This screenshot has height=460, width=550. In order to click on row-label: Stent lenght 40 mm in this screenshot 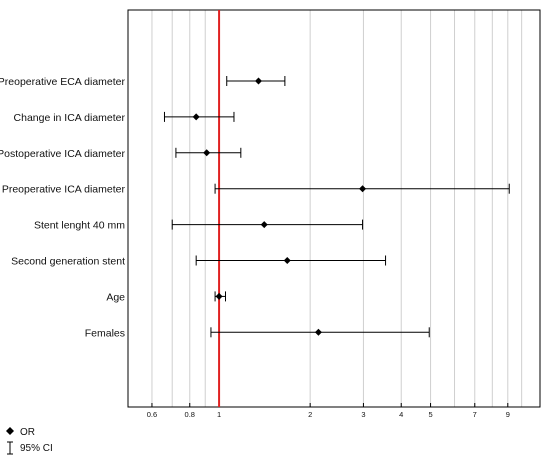, I will do `click(79, 226)`.